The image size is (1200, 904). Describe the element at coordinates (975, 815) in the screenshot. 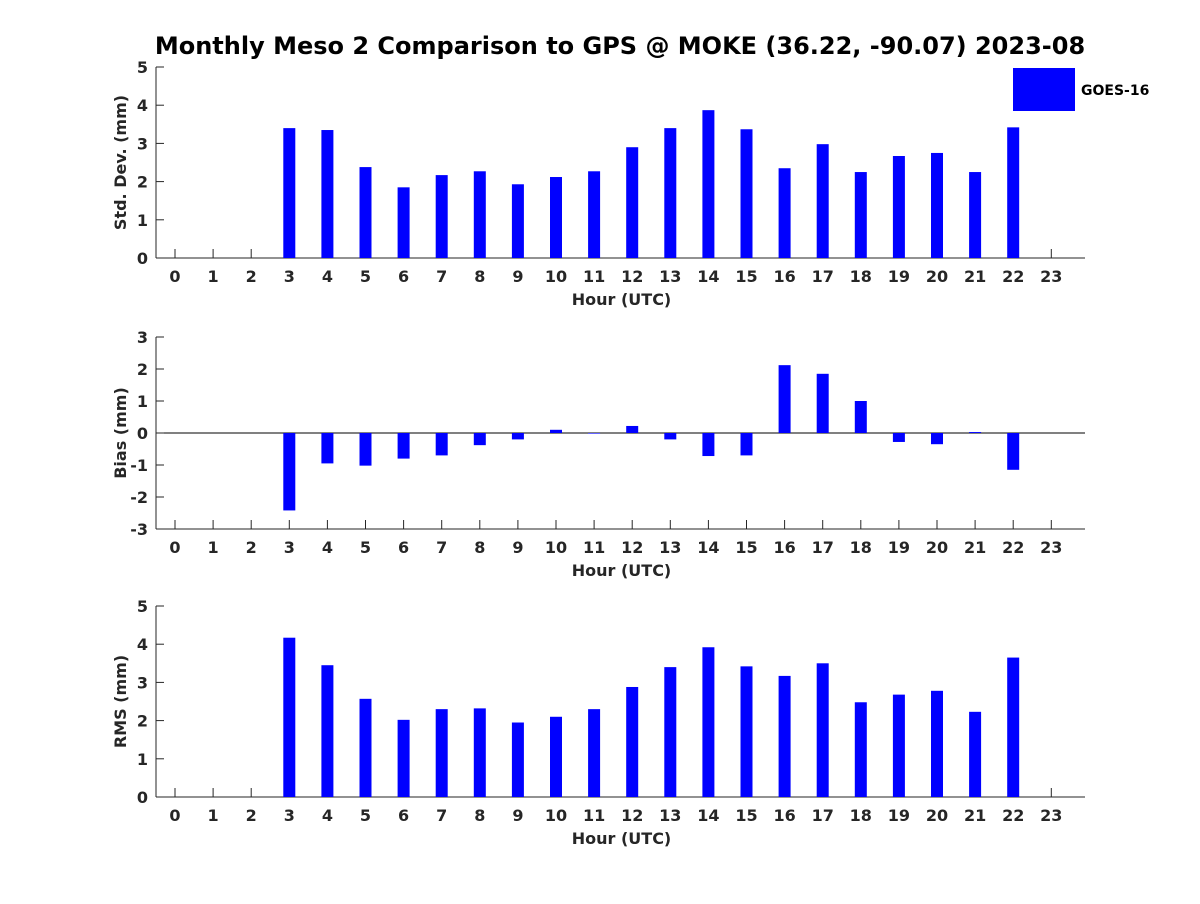

I see `x-tick-label: 21` at that location.